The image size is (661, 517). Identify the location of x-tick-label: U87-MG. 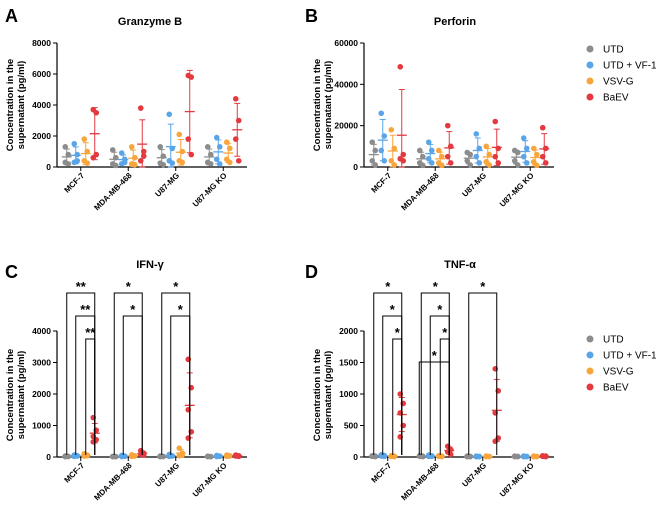
(474, 185).